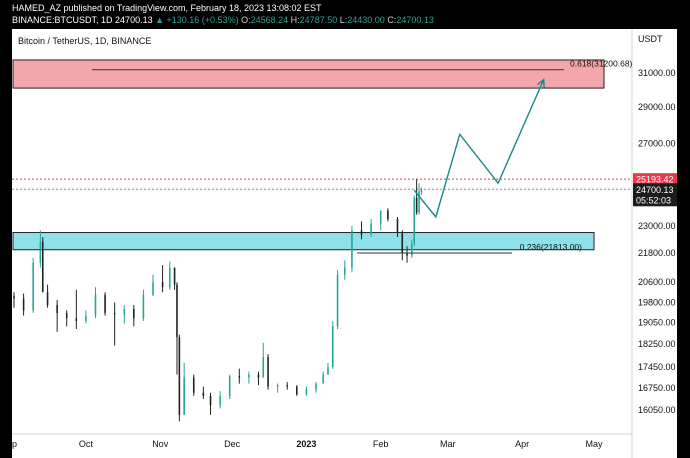  What do you see at coordinates (657, 388) in the screenshot?
I see `price-tick-label: 16750.00` at bounding box center [657, 388].